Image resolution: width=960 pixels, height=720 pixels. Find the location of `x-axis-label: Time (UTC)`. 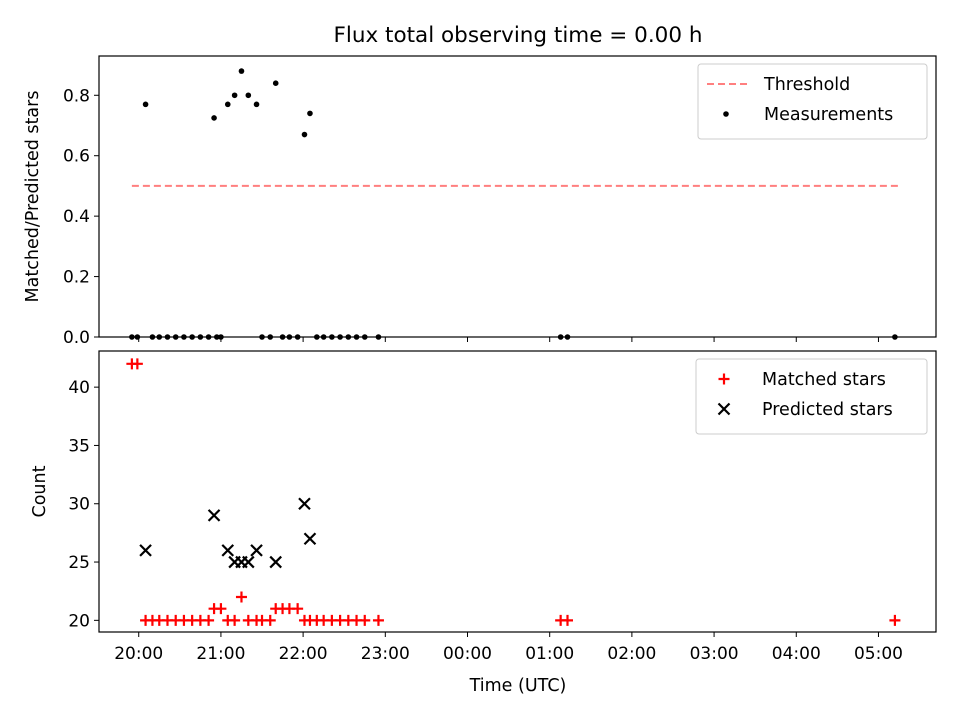

x-axis-label: Time (UTC) is located at coordinates (518, 686).